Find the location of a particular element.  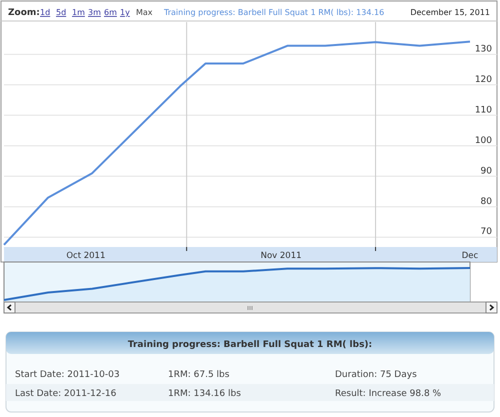

text: 5d is located at coordinates (61, 12).